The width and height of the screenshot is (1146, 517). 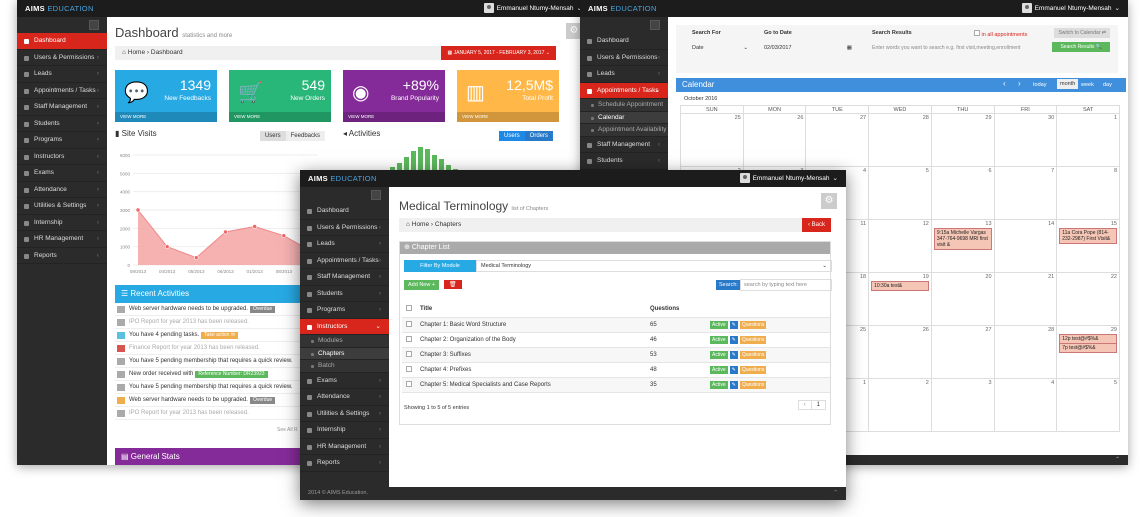 What do you see at coordinates (829, 201) in the screenshot?
I see `gear-icon: ⚙` at bounding box center [829, 201].